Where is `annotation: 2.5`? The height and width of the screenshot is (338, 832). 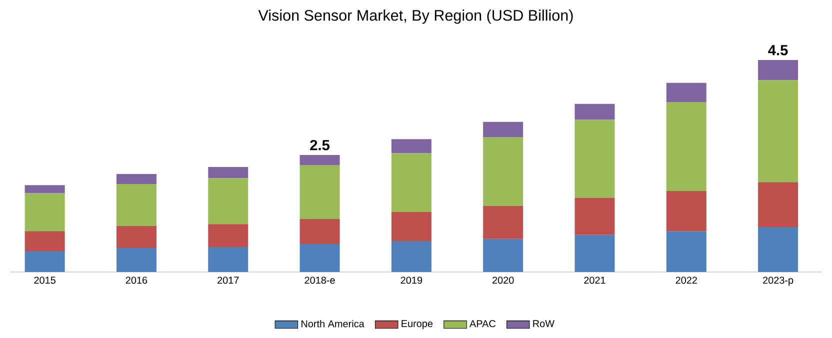
annotation: 2.5 is located at coordinates (320, 145).